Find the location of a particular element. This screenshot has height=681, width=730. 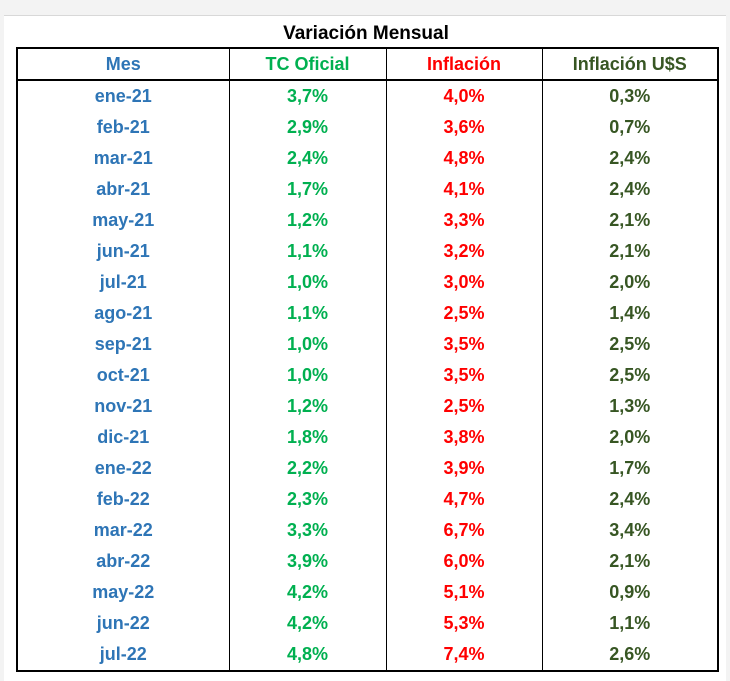

table-row: ene-21 3,7% 4,0% 0,3% is located at coordinates (367, 96).